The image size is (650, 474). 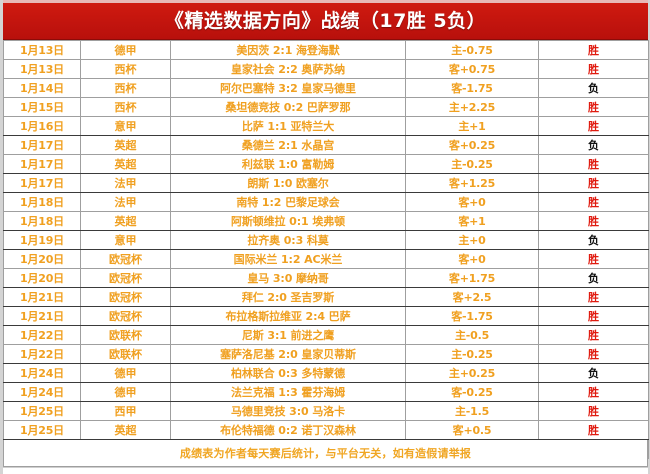 I want to click on table-row: 1月15日 西杯 桑坦德竞技 0:2 巴萨罗那 主+2.25 胜, so click(x=326, y=107).